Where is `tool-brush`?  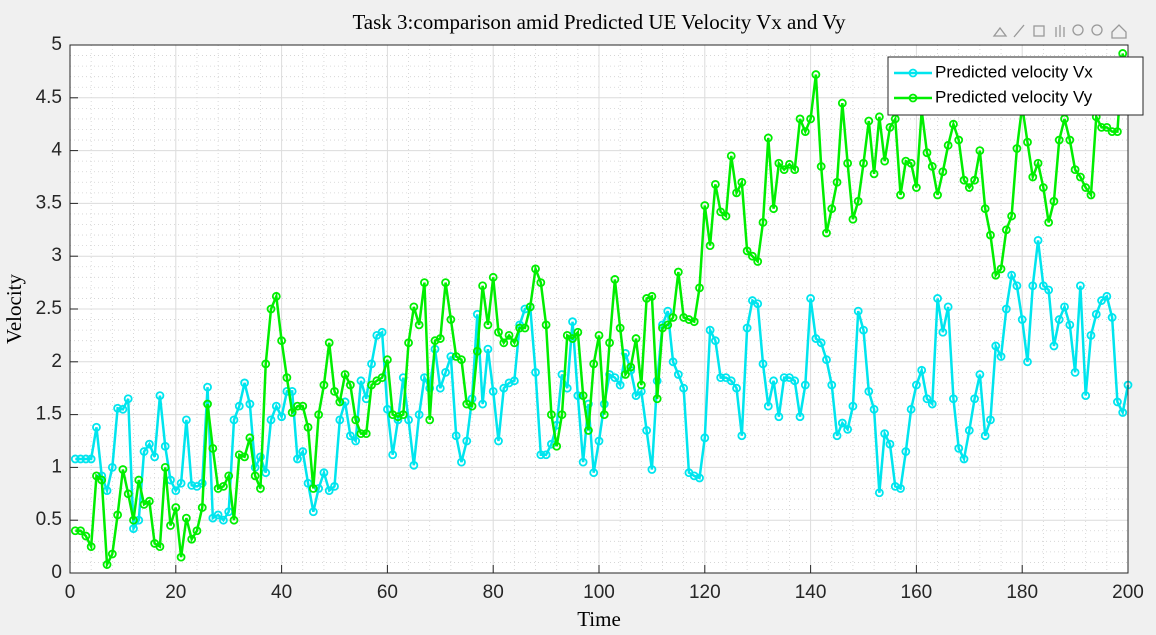 tool-brush is located at coordinates (1019, 31).